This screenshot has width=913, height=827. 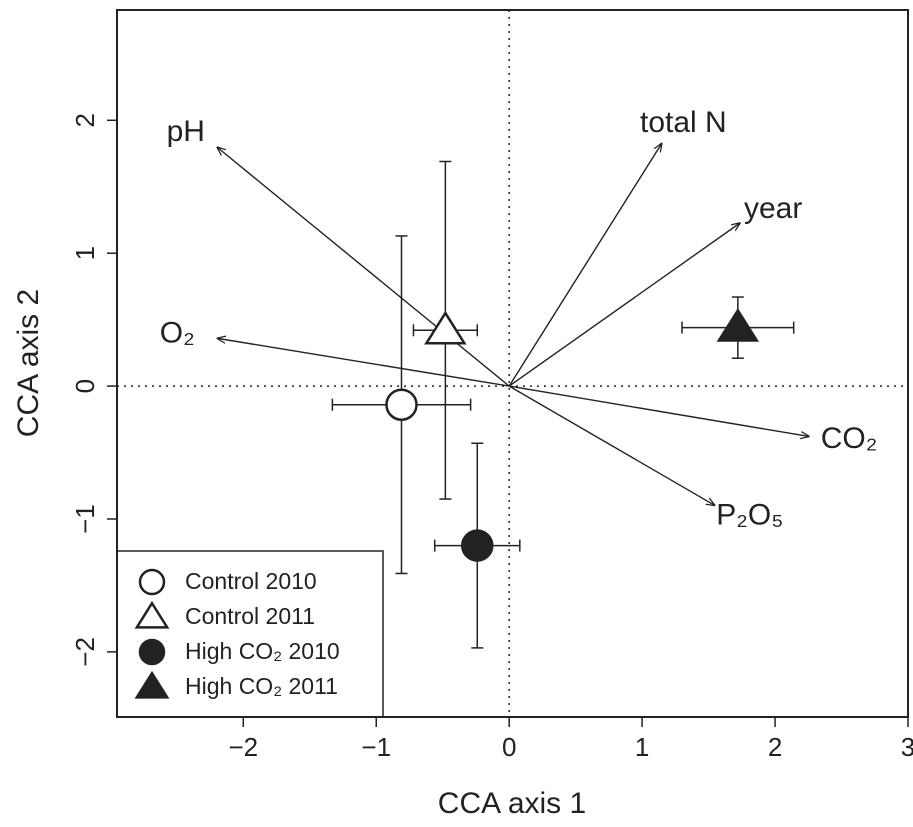 What do you see at coordinates (773, 208) in the screenshot?
I see `vector-label: year` at bounding box center [773, 208].